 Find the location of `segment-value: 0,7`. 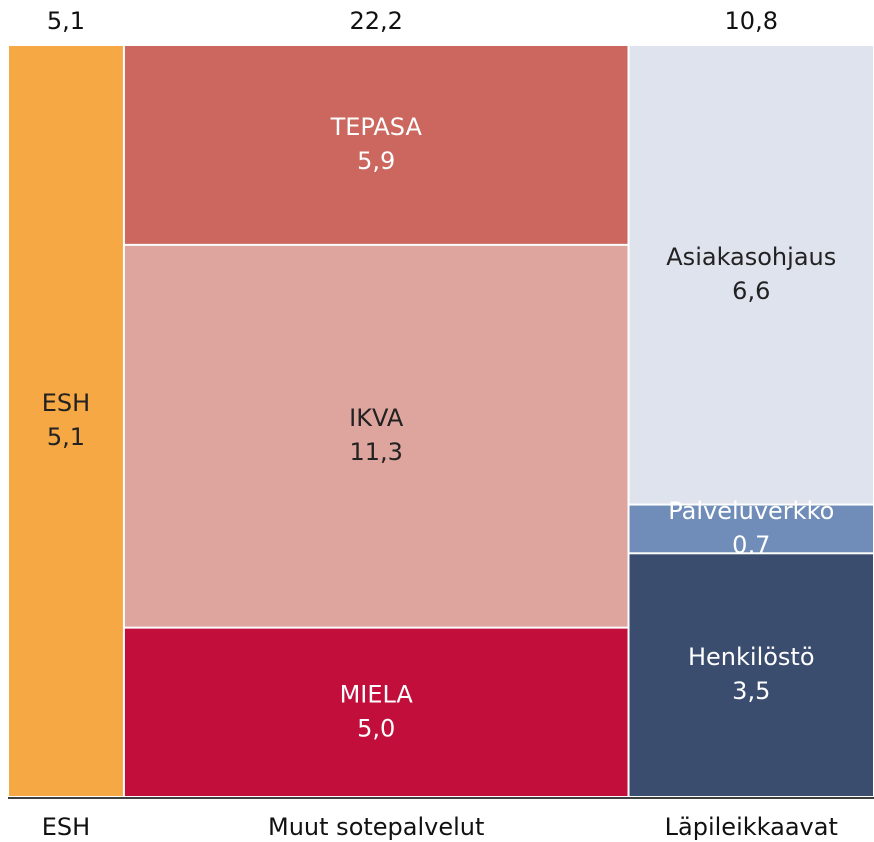

segment-value: 0,7 is located at coordinates (751, 545).